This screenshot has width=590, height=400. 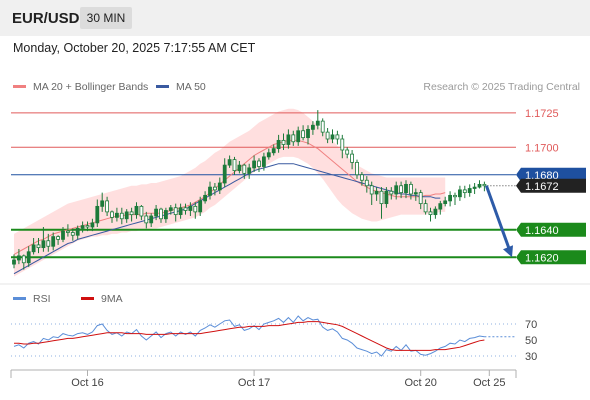 What do you see at coordinates (501, 87) in the screenshot?
I see `source-credit: Research © 2025 Trading Central` at bounding box center [501, 87].